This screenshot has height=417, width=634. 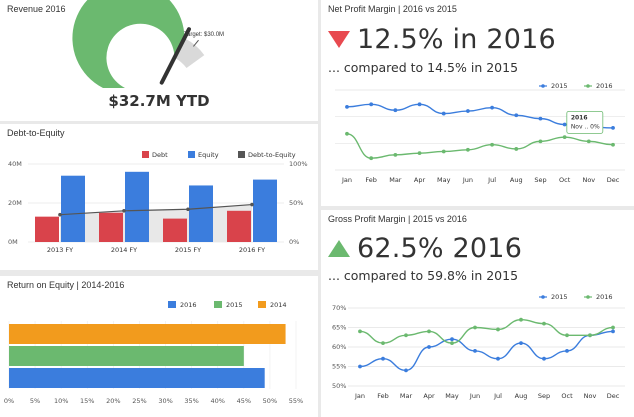 I want to click on revenue-panel: Revenue 2016 Target: $30.0M $32.7M YTD, so click(x=159, y=60).